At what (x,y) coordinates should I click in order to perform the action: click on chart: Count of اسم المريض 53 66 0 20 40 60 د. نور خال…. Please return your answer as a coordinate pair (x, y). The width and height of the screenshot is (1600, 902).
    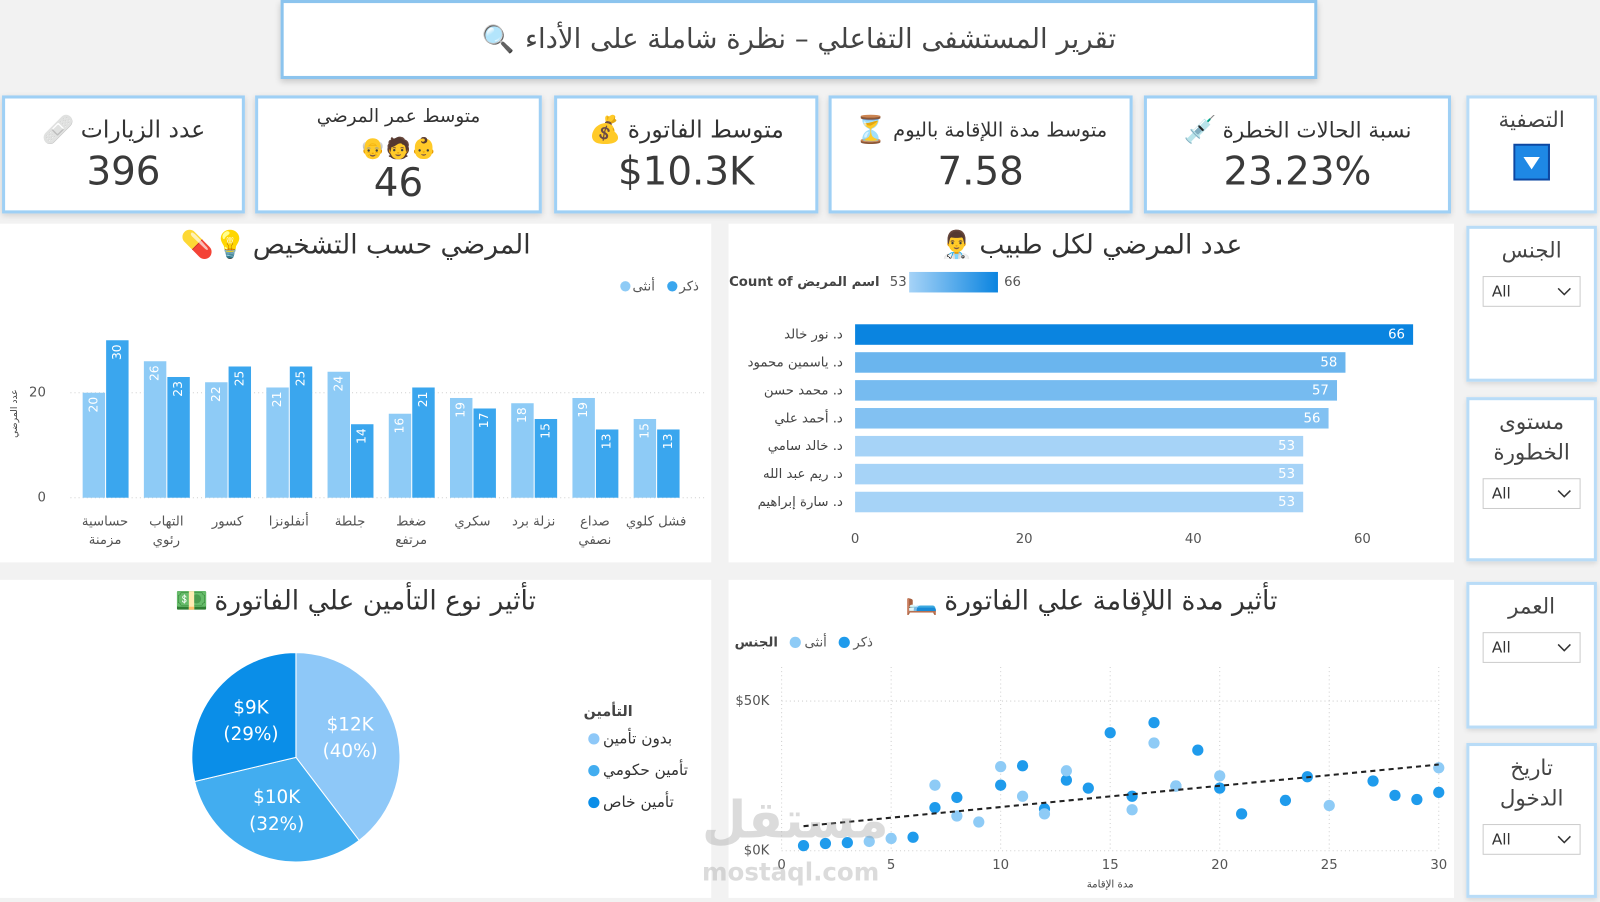
    Looking at the image, I should click on (1071, 409).